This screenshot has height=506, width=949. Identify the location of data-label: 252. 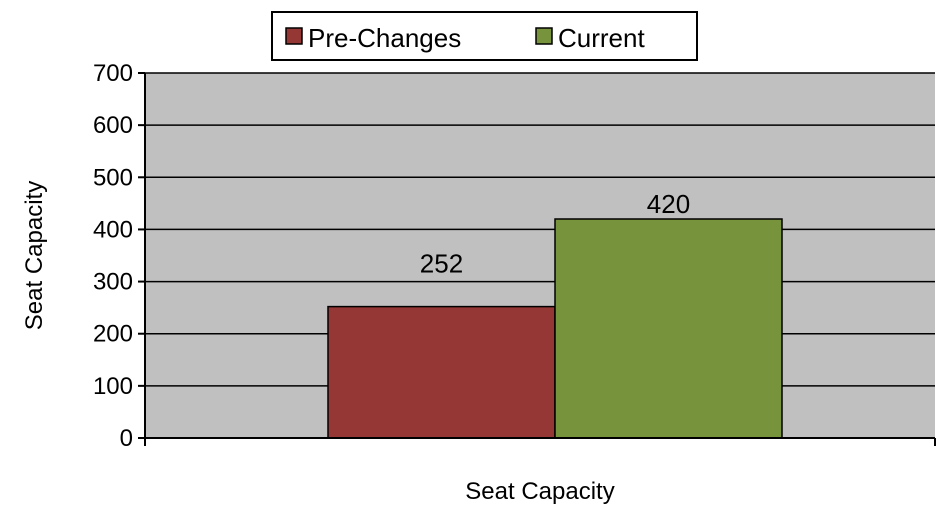
(441, 264).